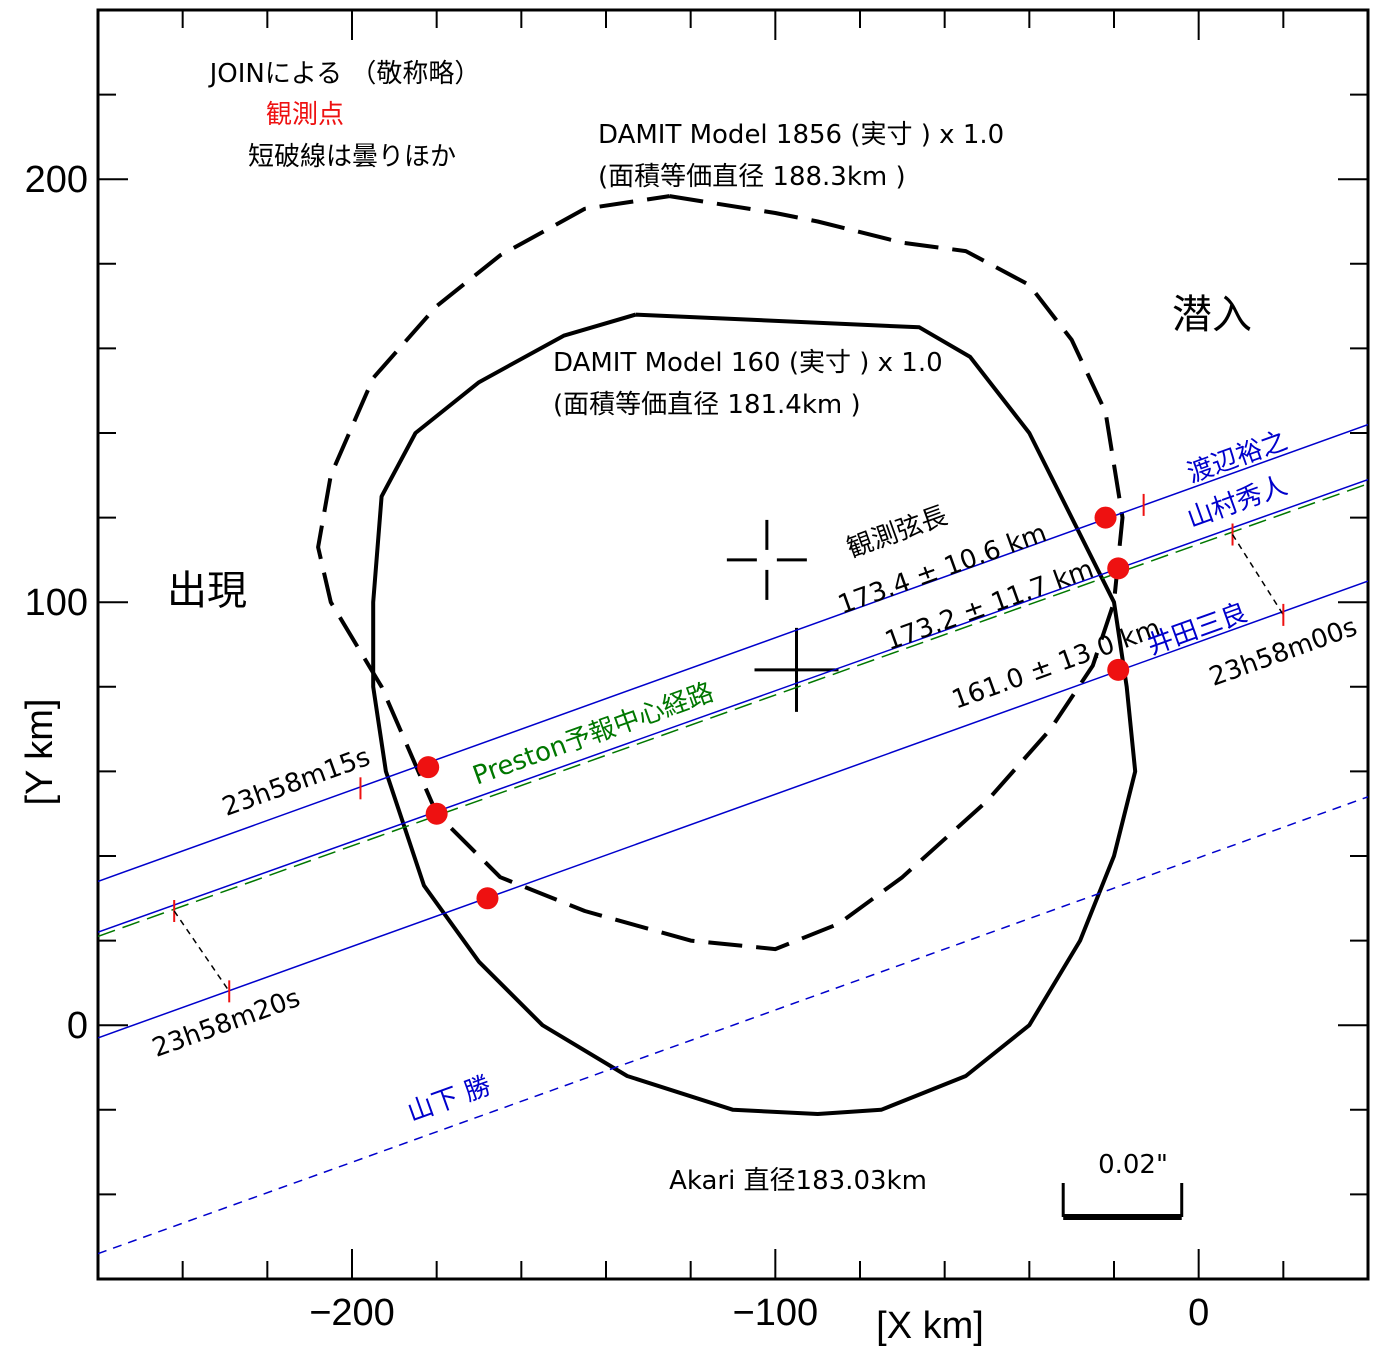 This screenshot has height=1352, width=1373. I want to click on model-160-subtitle: (面積等価直径 181.4km ), so click(707, 405).